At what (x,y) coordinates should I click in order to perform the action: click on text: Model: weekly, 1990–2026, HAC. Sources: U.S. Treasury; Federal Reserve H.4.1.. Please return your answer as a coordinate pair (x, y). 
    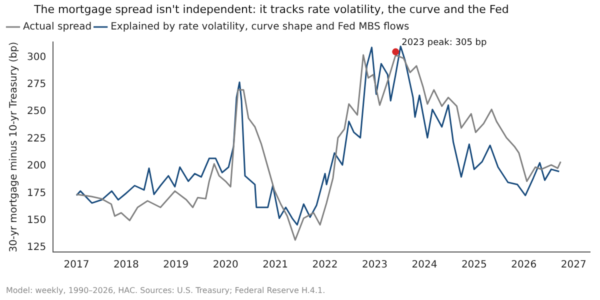
    Looking at the image, I should click on (166, 290).